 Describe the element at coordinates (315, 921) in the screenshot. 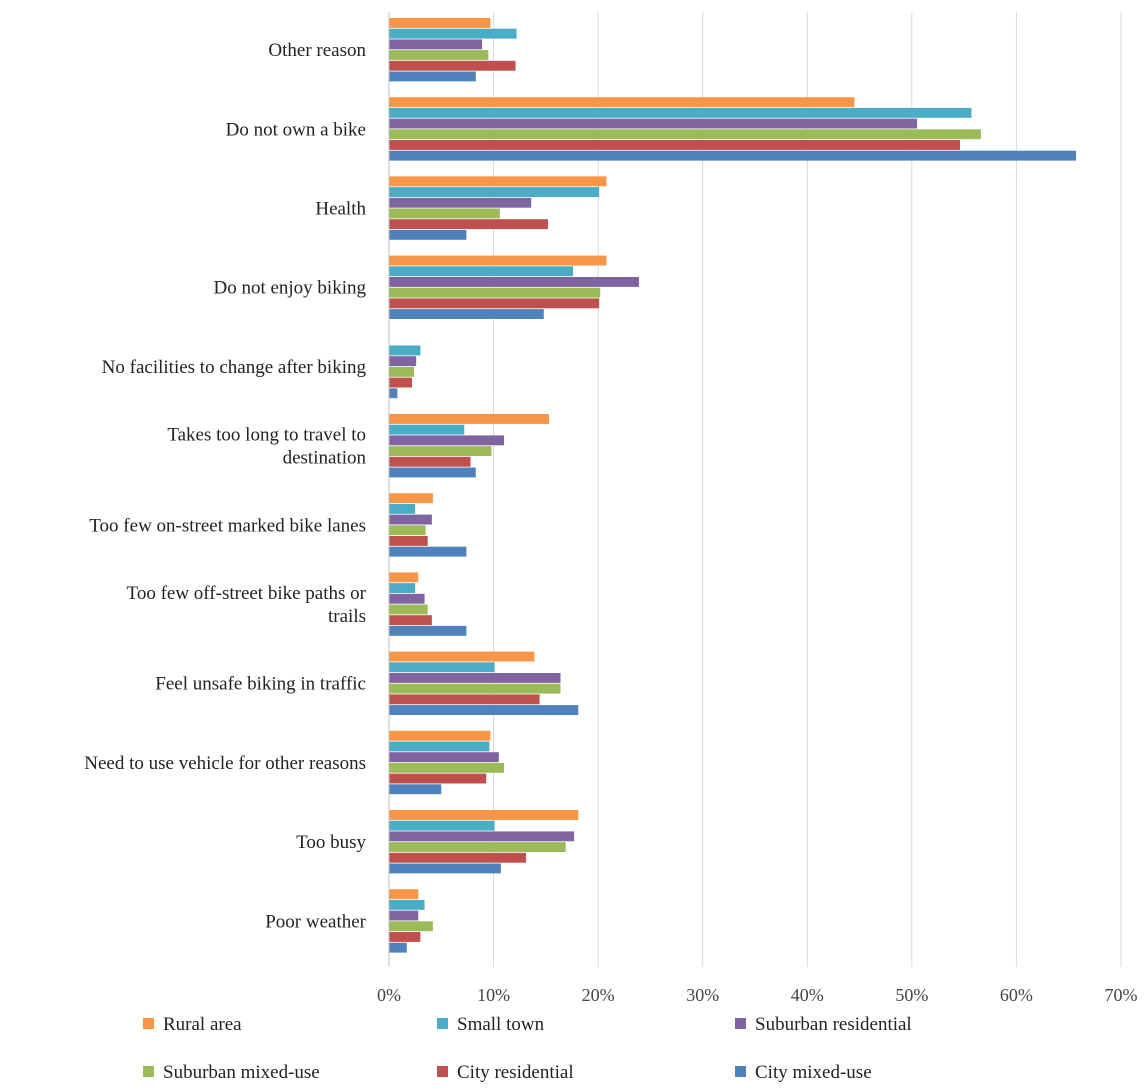

I see `category-label: Poor weather` at that location.